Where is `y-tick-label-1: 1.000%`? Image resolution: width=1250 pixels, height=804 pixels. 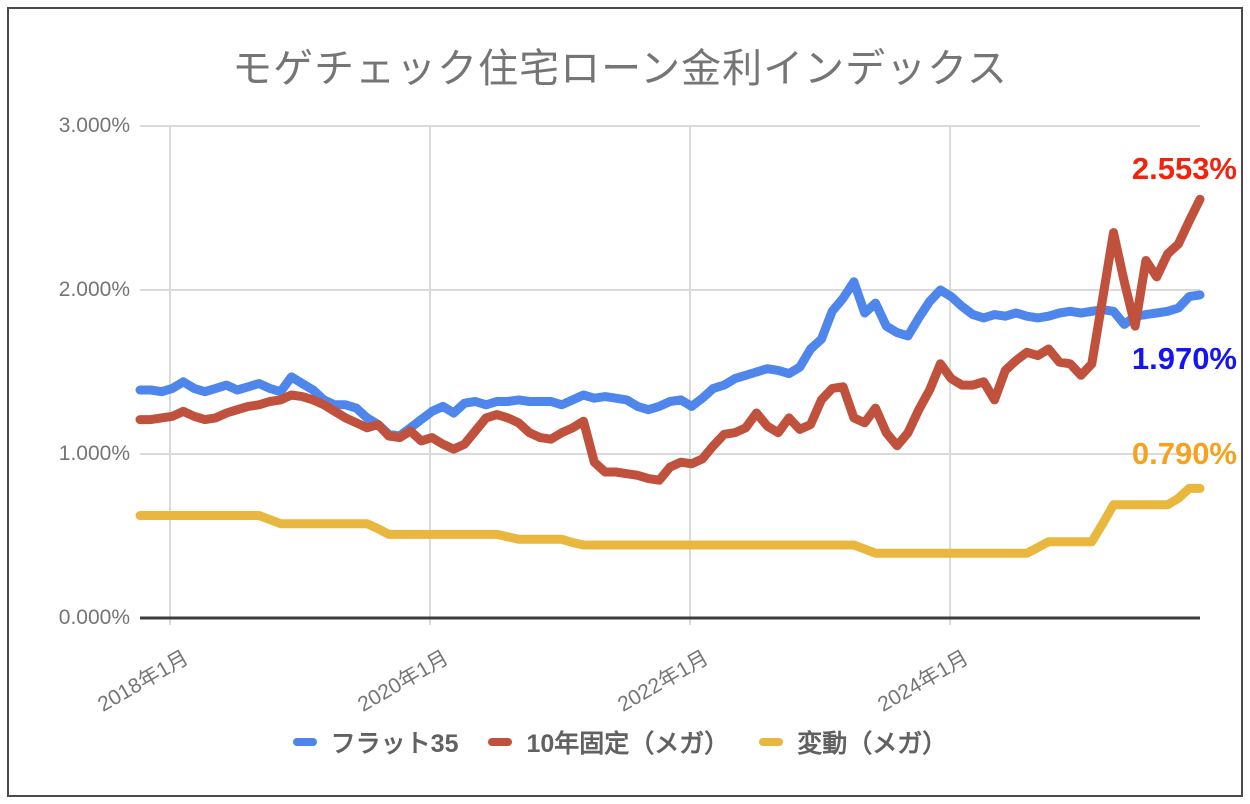 y-tick-label-1: 1.000% is located at coordinates (94, 453).